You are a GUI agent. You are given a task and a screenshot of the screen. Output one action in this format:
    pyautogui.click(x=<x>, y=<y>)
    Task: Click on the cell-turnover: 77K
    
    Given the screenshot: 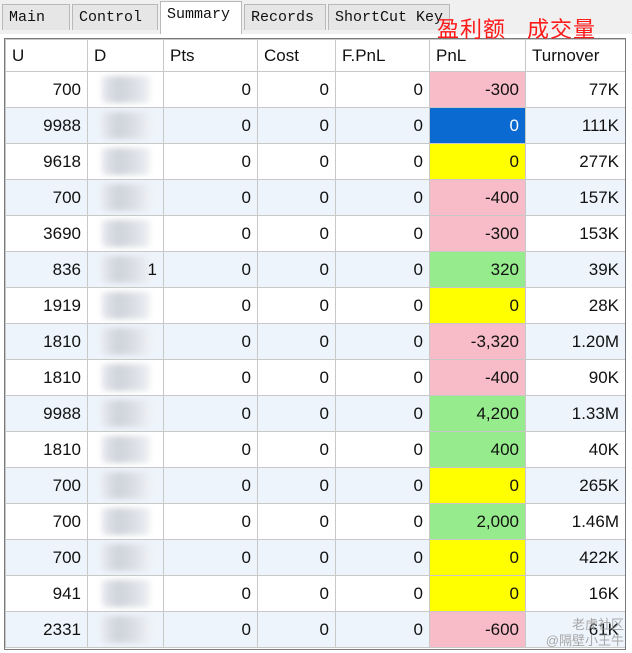 What is the action you would take?
    pyautogui.click(x=575, y=89)
    